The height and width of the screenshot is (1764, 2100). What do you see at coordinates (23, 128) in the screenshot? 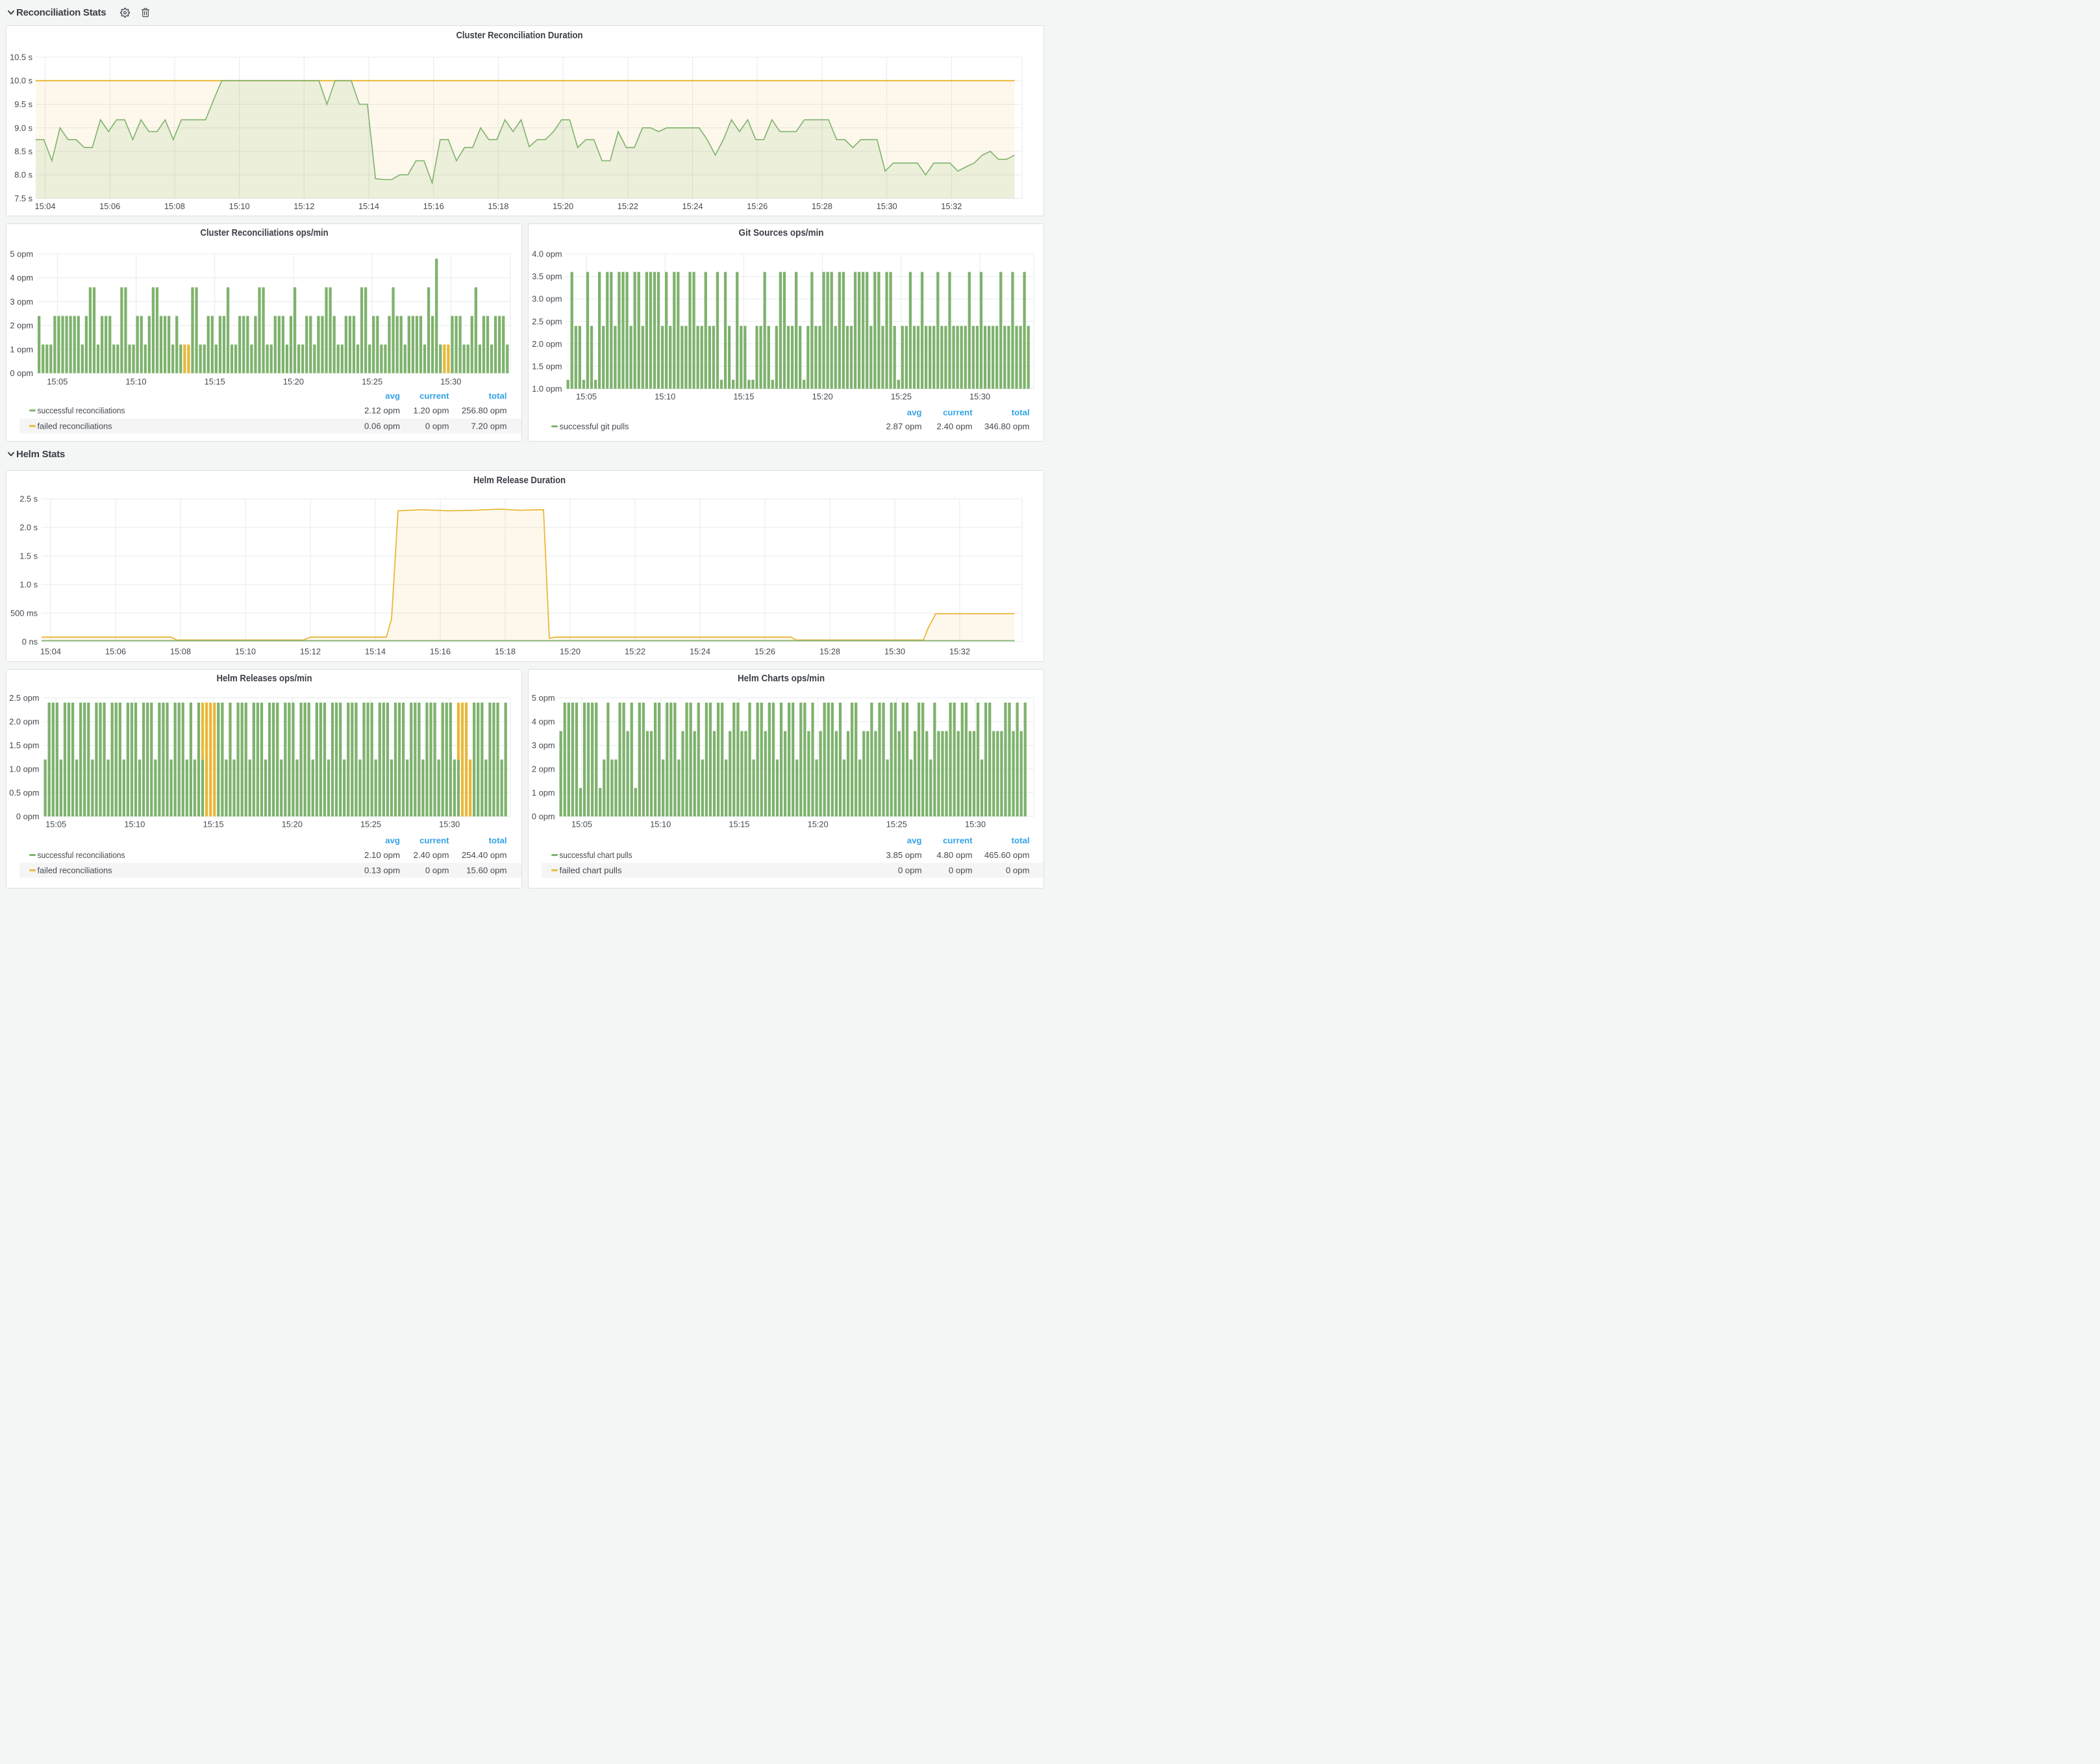
I see `svg-text: 9.0 s` at bounding box center [23, 128].